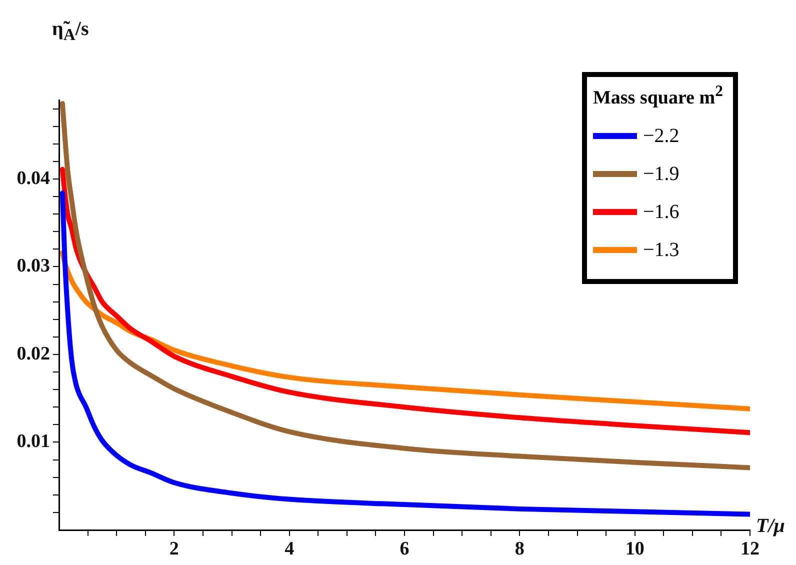 This screenshot has width=796, height=565. Describe the element at coordinates (750, 549) in the screenshot. I see `x-tick-label: 12` at that location.